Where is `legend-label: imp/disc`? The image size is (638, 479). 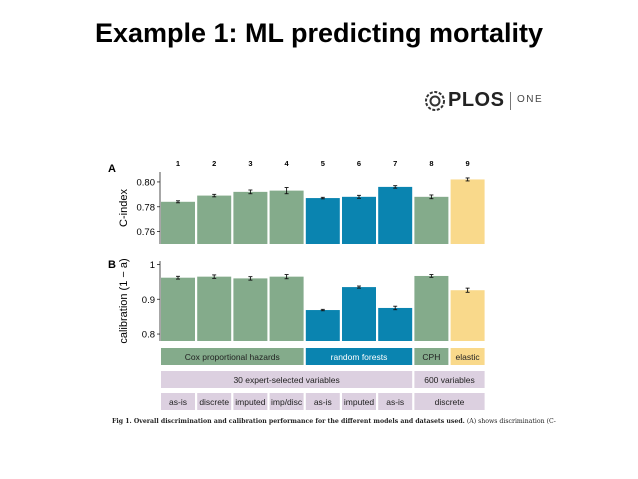
legend-label: imp/disc is located at coordinates (287, 402).